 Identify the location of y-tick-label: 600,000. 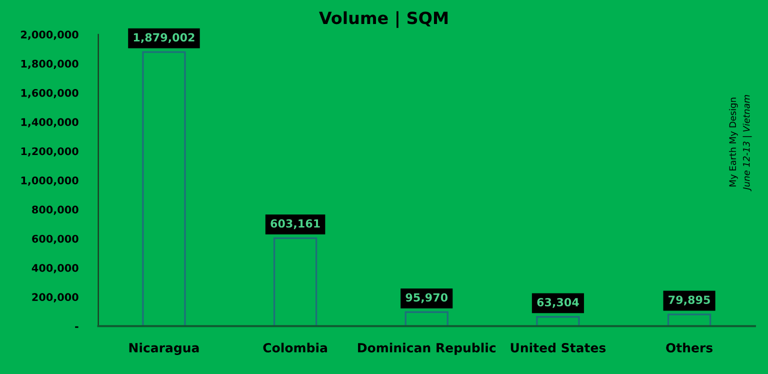
(55, 239).